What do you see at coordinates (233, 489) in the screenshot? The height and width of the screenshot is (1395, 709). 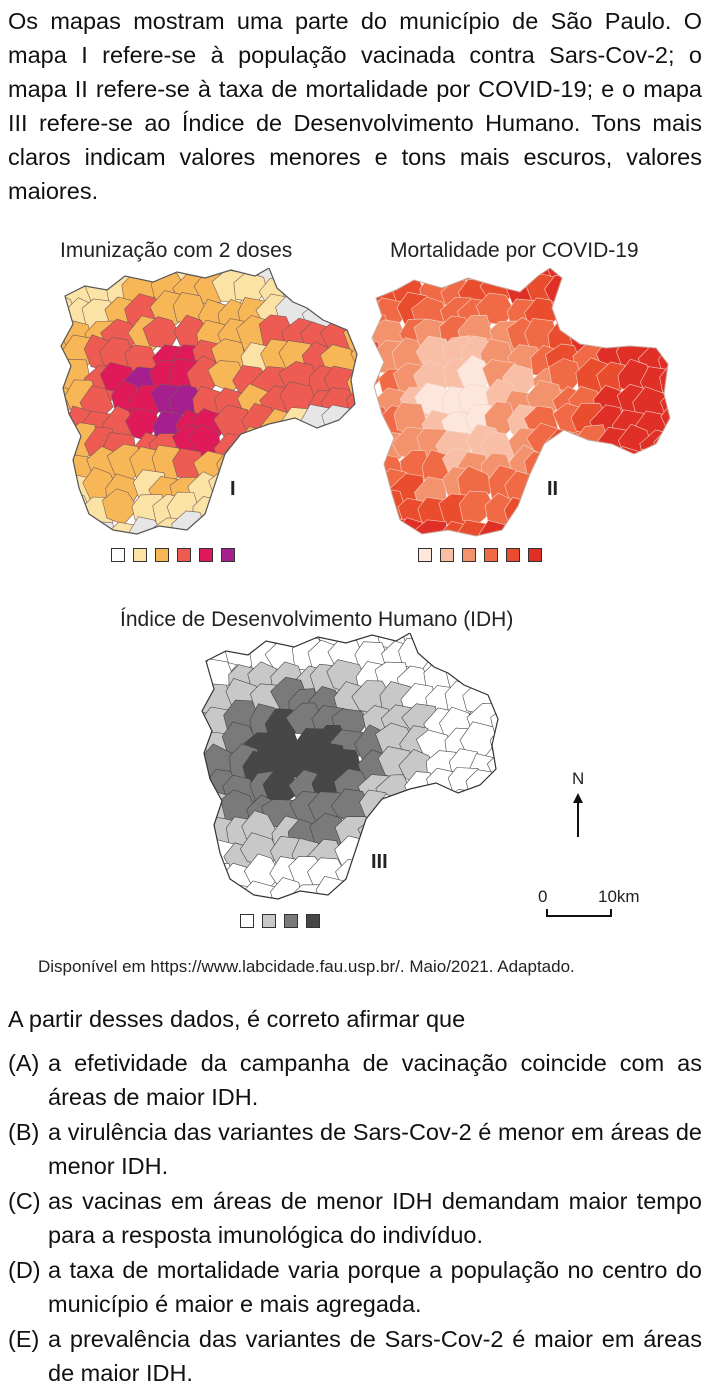 I see `map-1-label: I` at bounding box center [233, 489].